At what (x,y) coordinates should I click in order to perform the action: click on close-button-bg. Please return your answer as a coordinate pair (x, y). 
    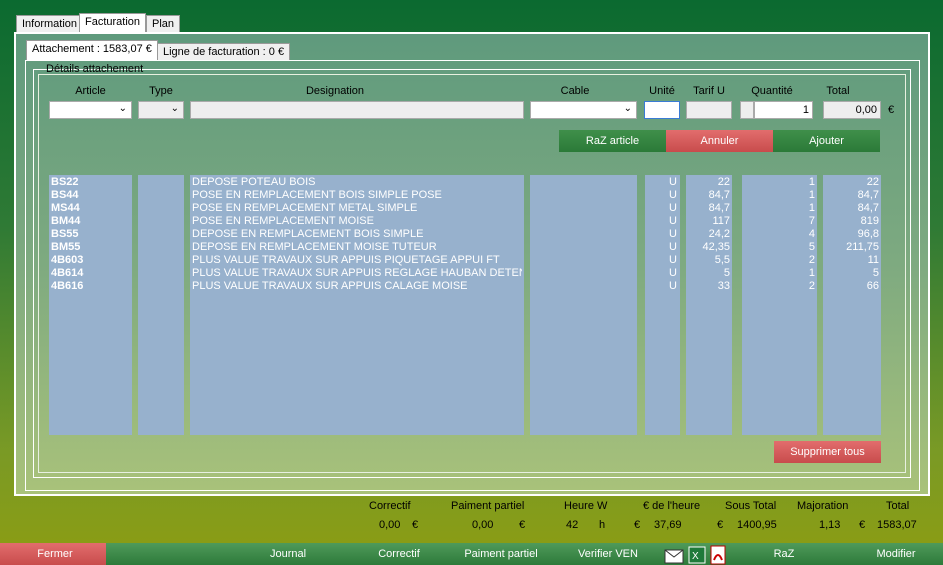
    Looking at the image, I should click on (53, 554).